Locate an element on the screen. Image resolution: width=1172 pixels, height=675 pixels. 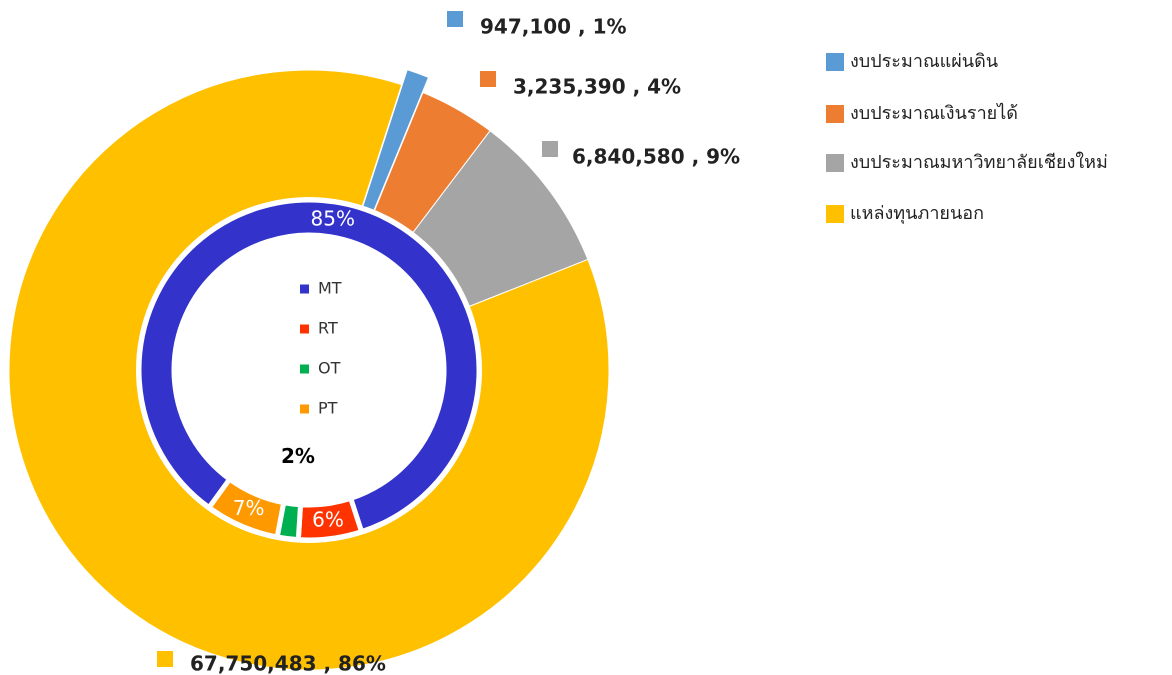
legend-label: งบประมาณแผ่นดิน is located at coordinates (924, 61).